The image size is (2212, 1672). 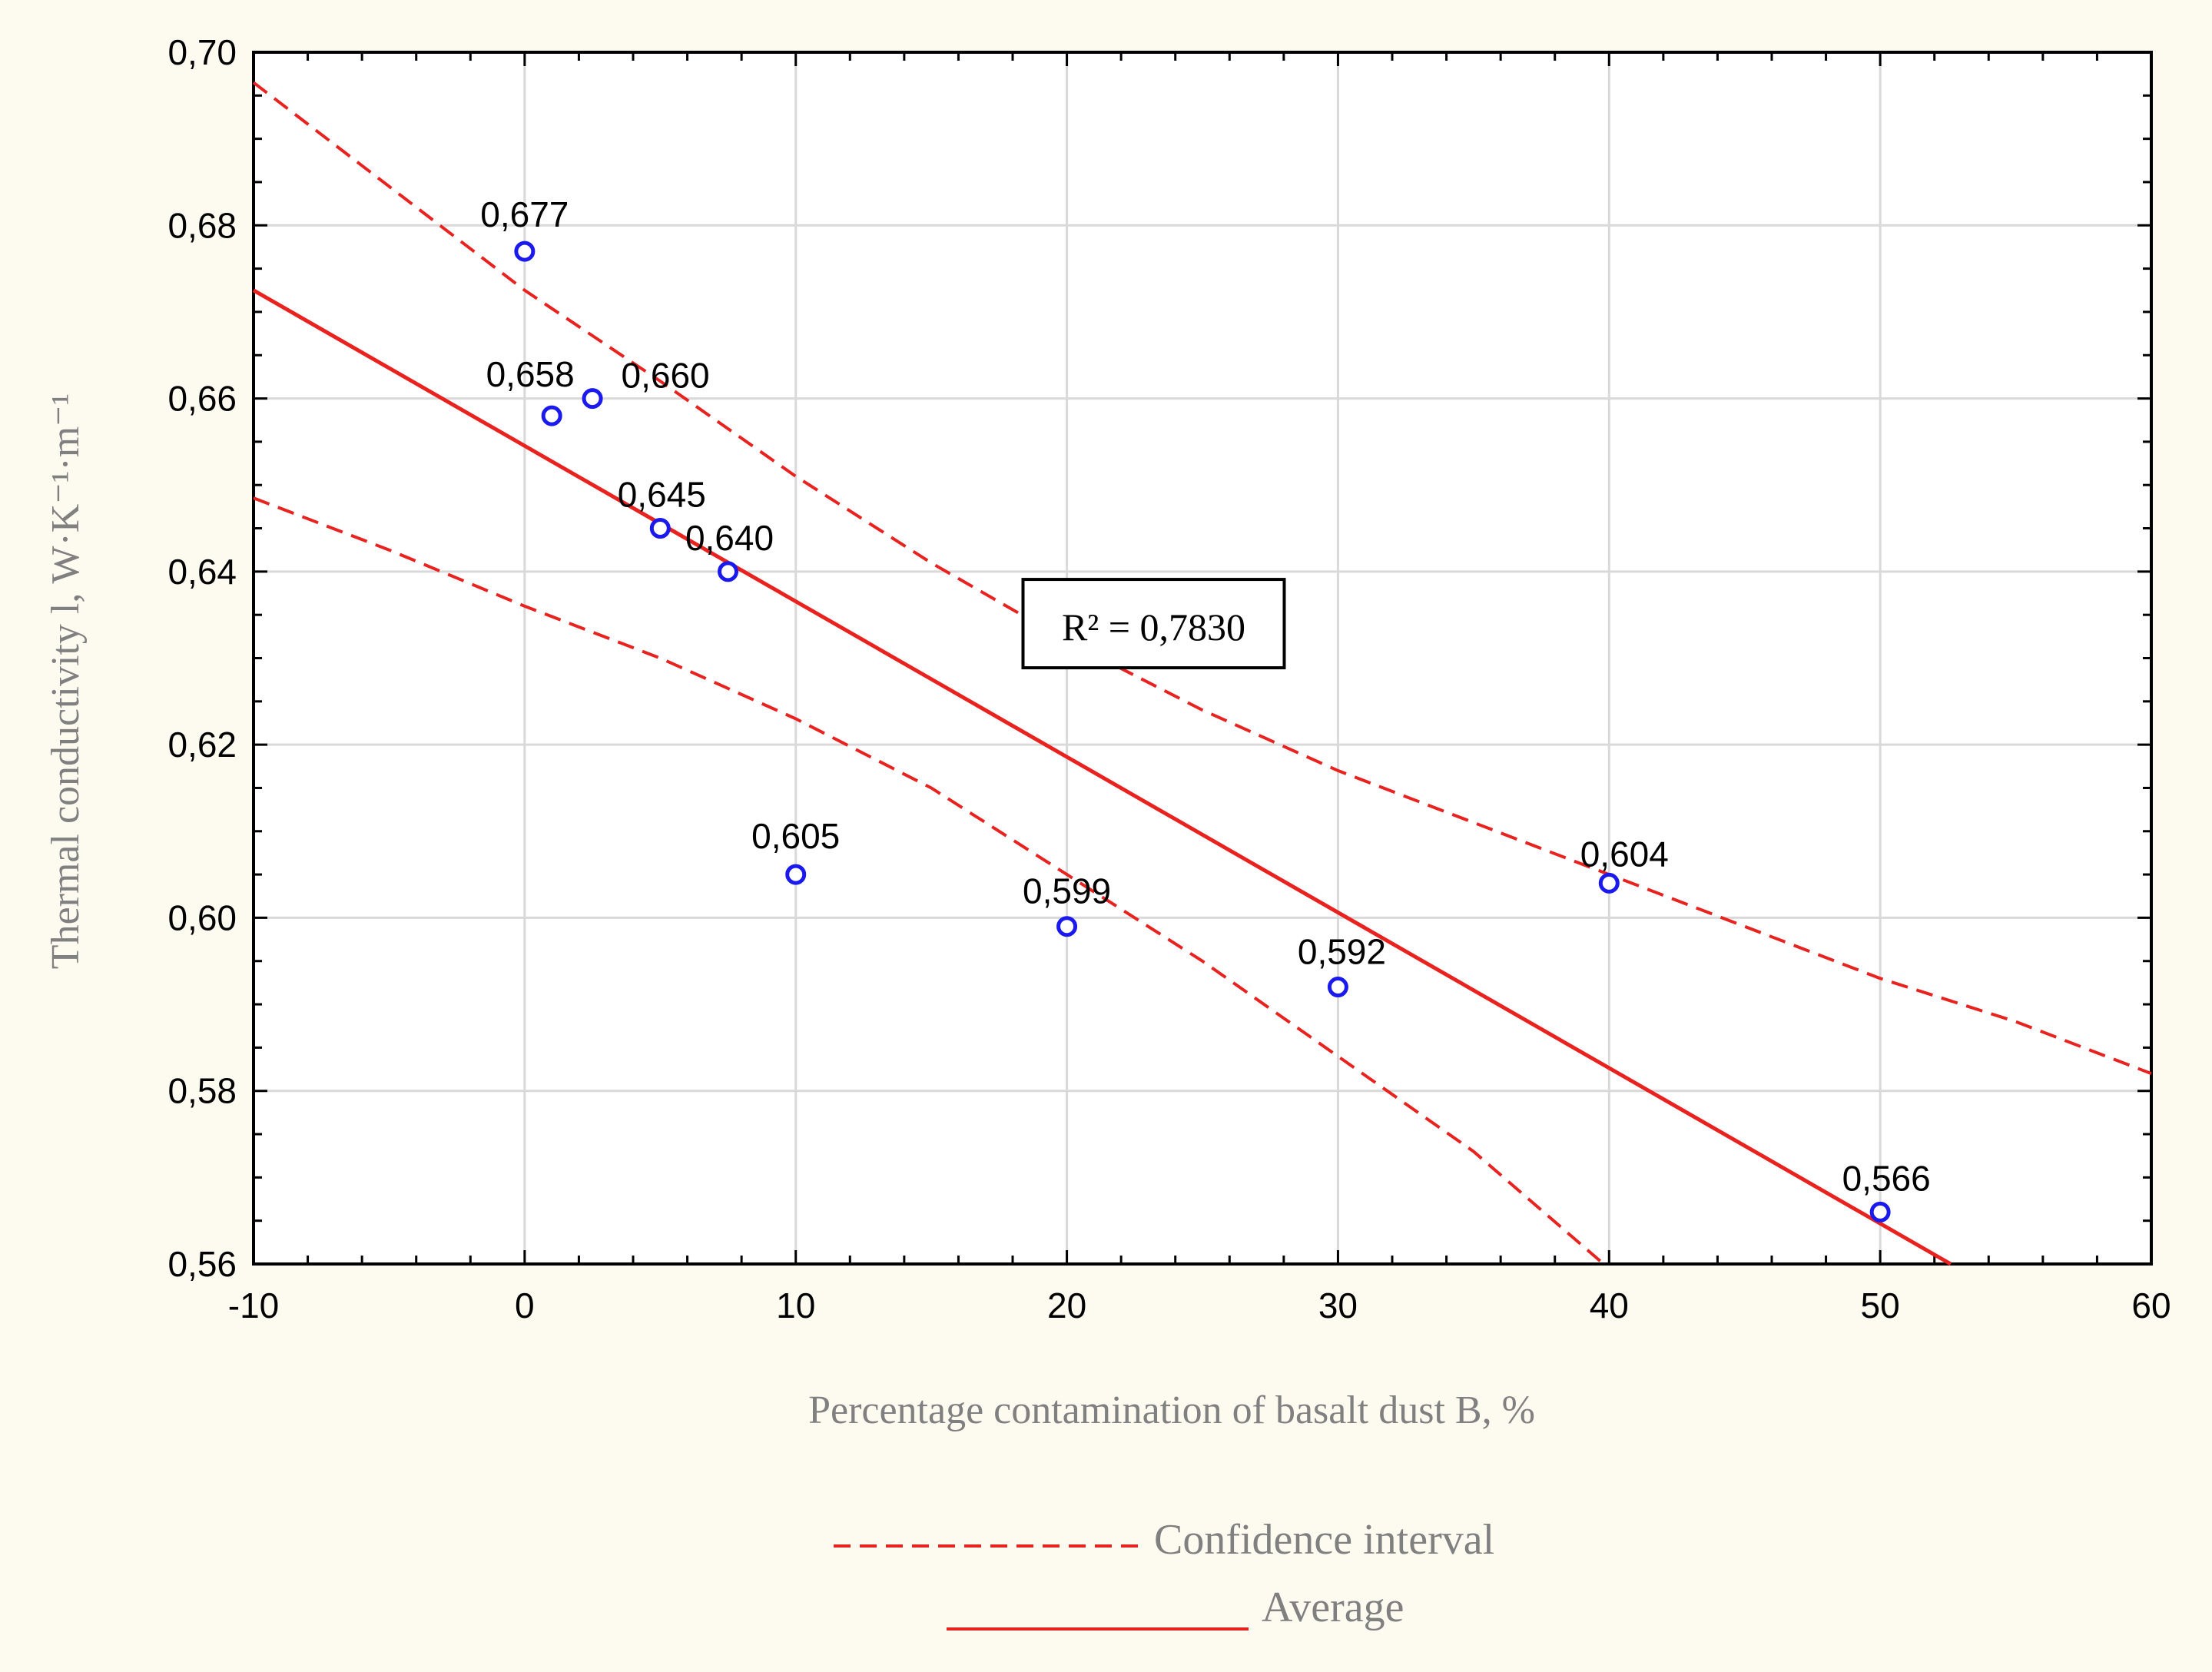 I want to click on x-tick-label: -10, so click(x=253, y=1305).